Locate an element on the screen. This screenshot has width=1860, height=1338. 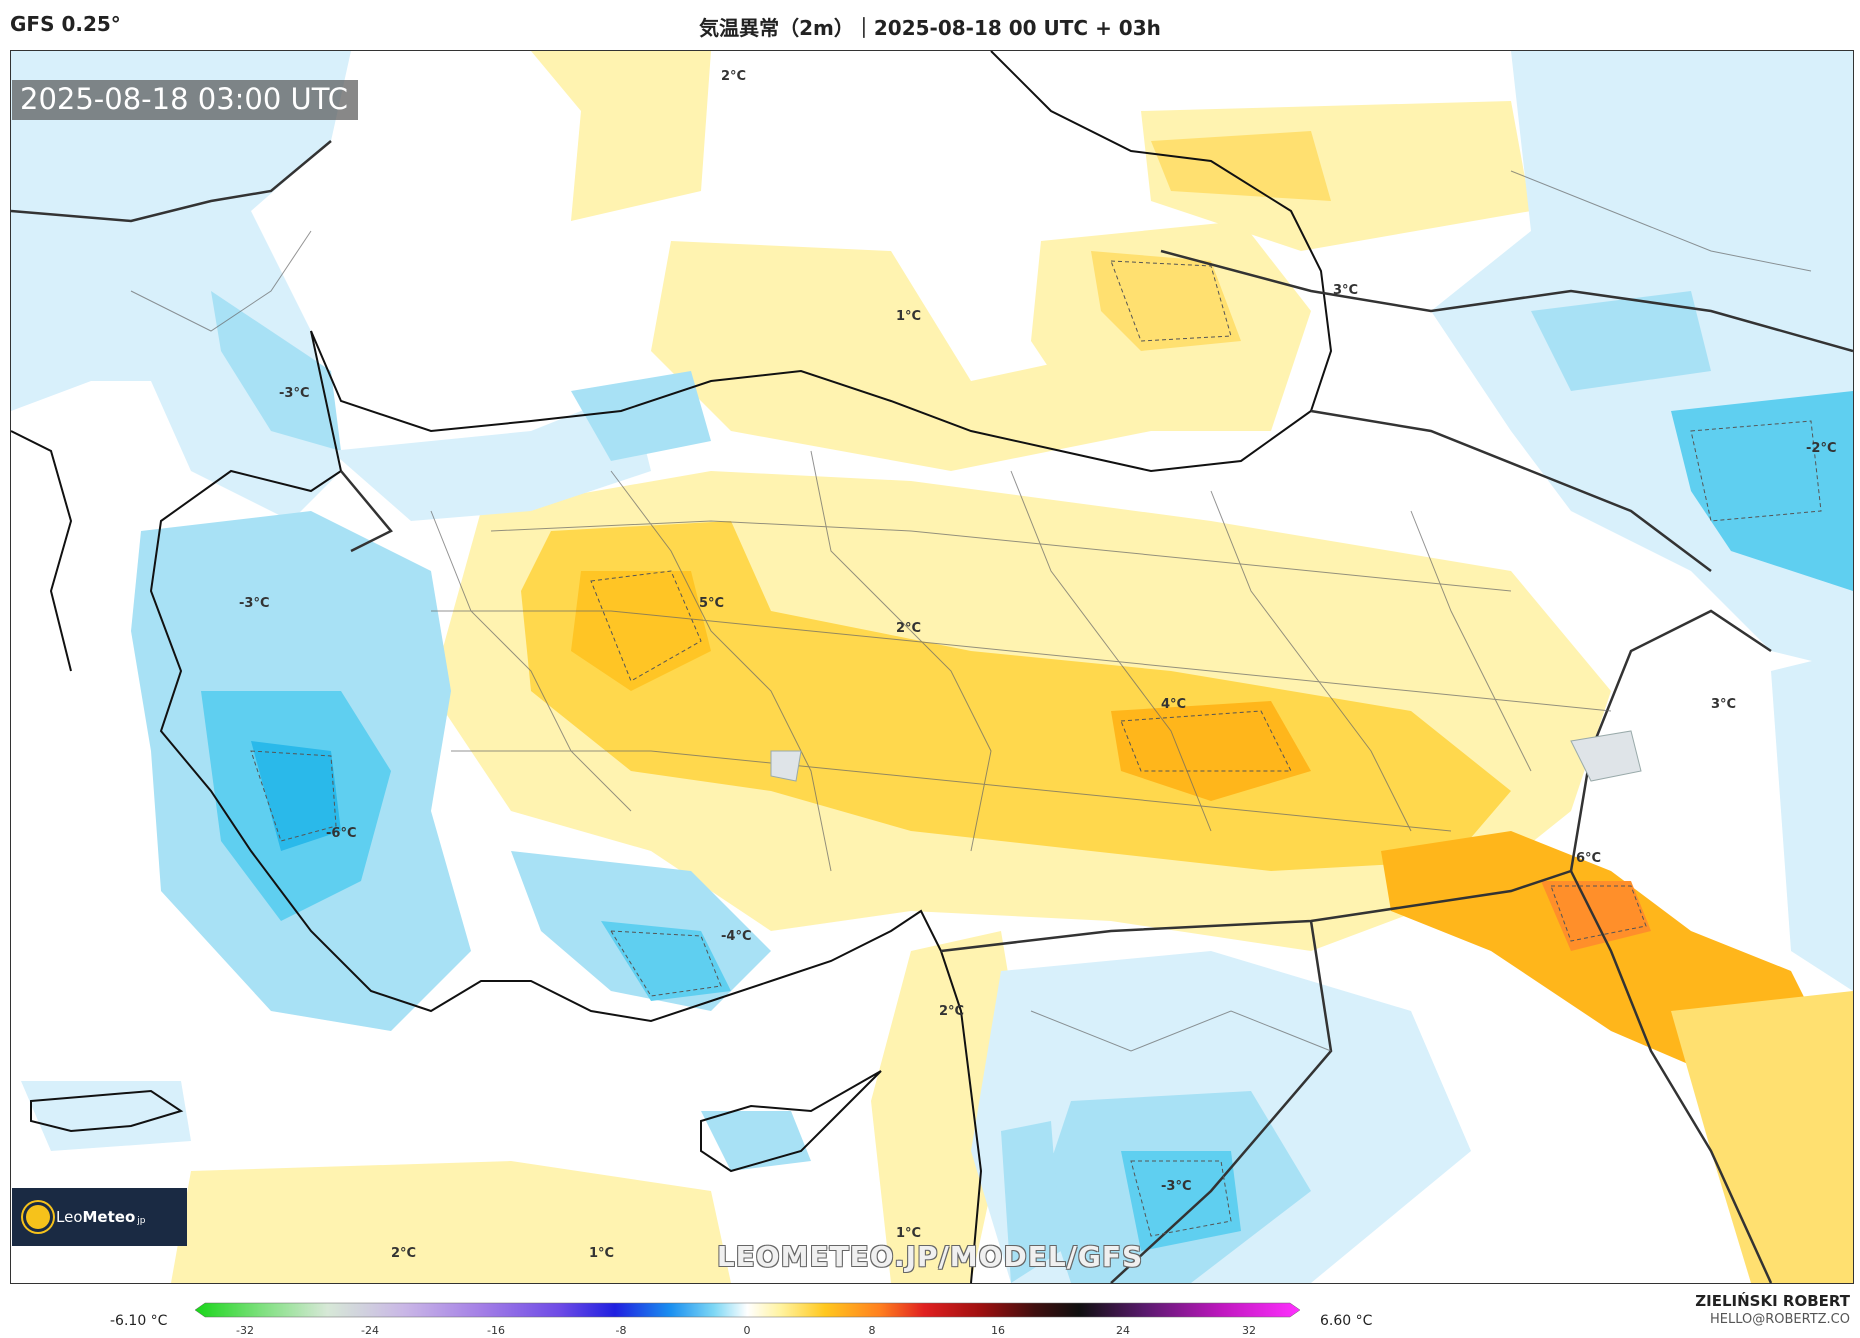
cold-anomaly-thrace is located at coordinates (276, 371).